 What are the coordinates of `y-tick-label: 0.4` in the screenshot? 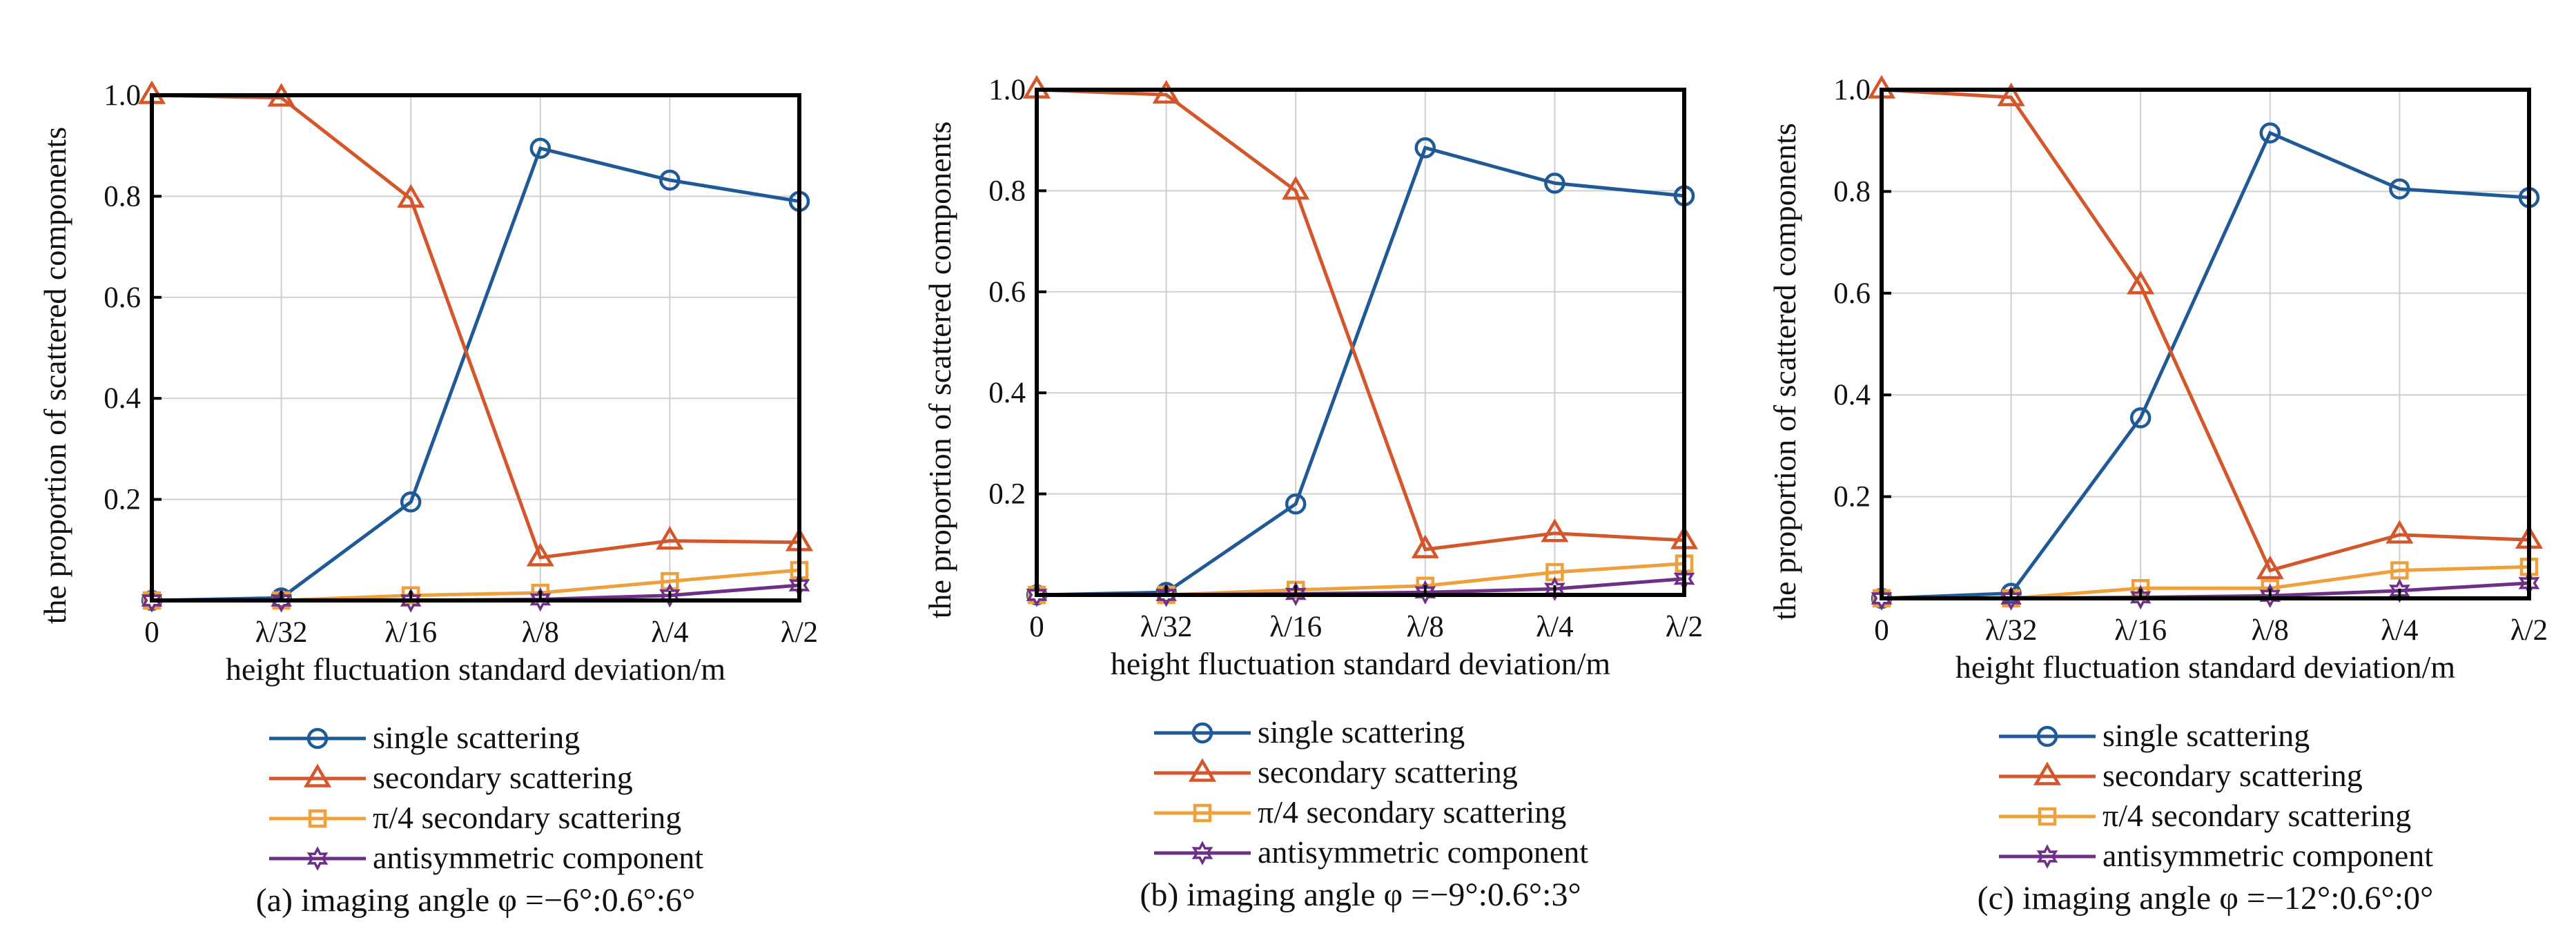 It's located at (1007, 393).